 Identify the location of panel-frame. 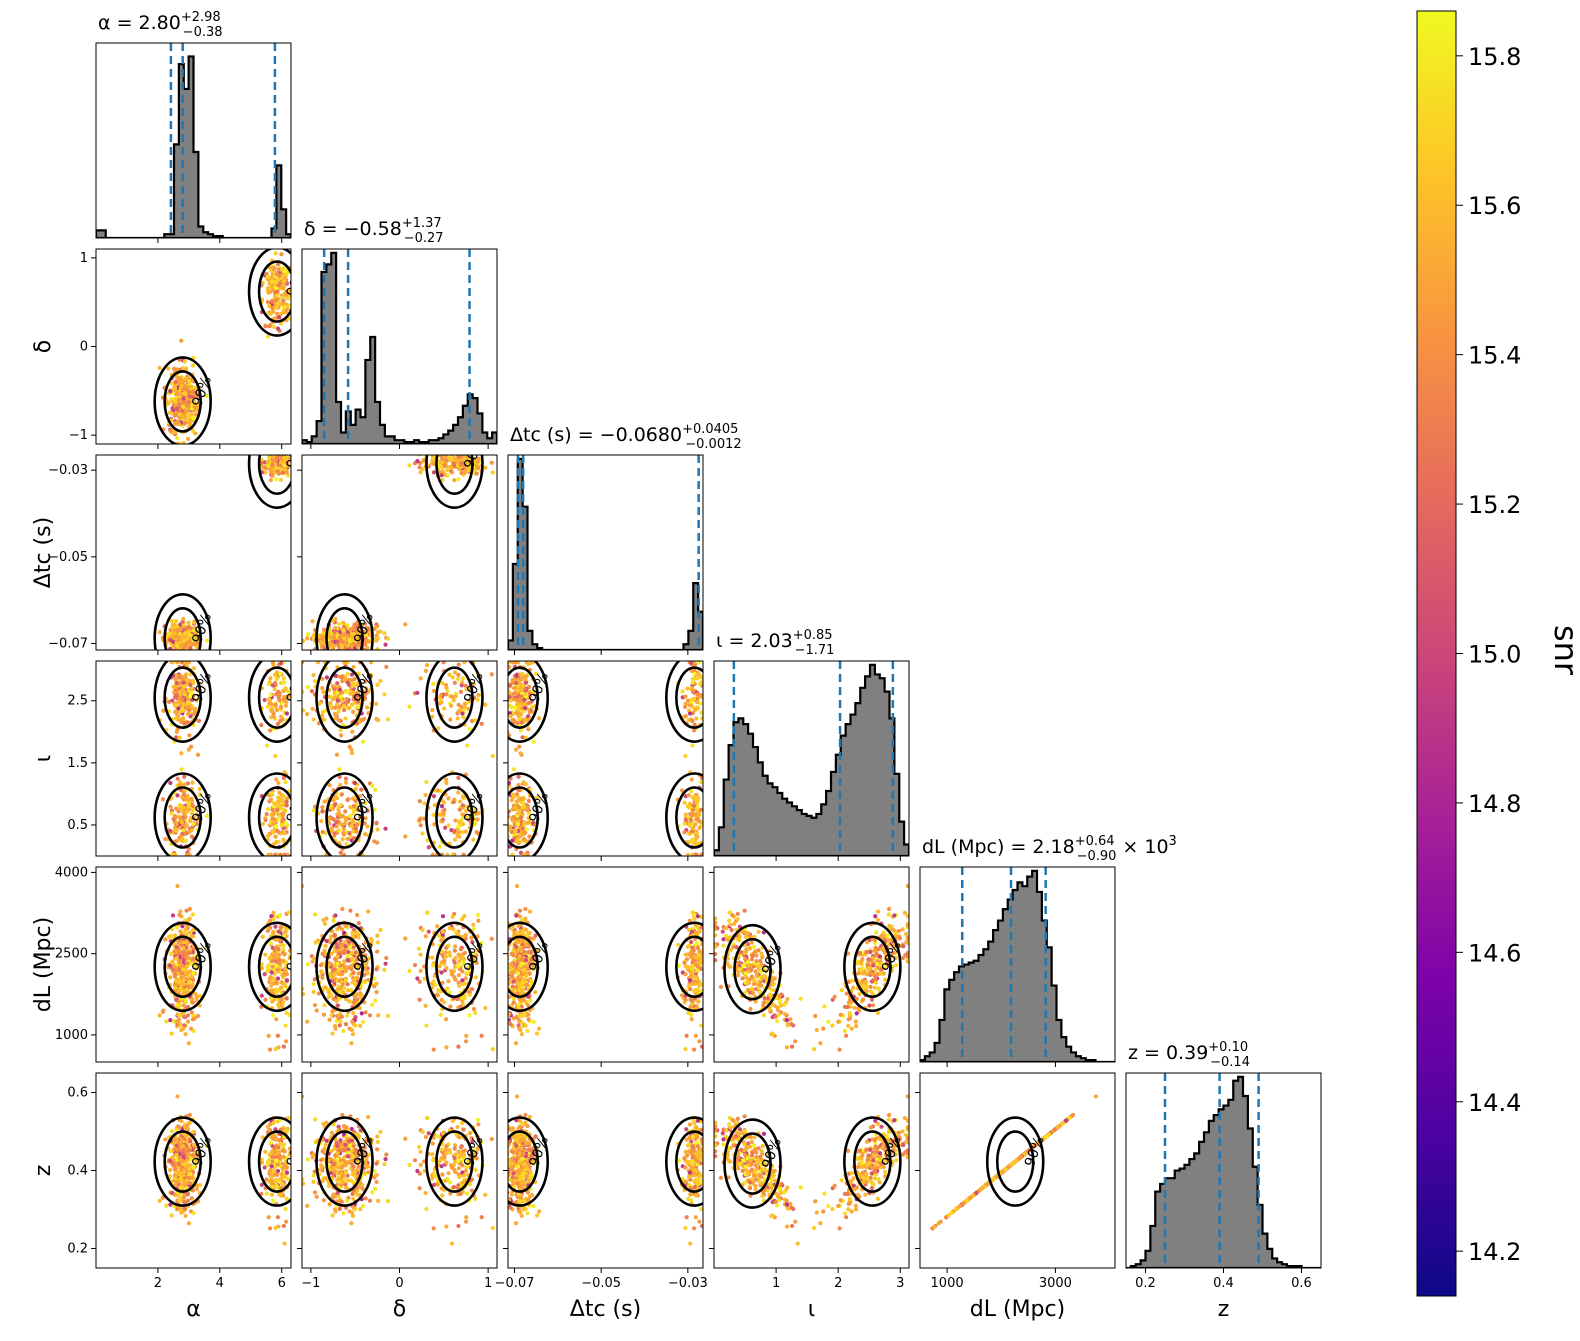
(193, 964).